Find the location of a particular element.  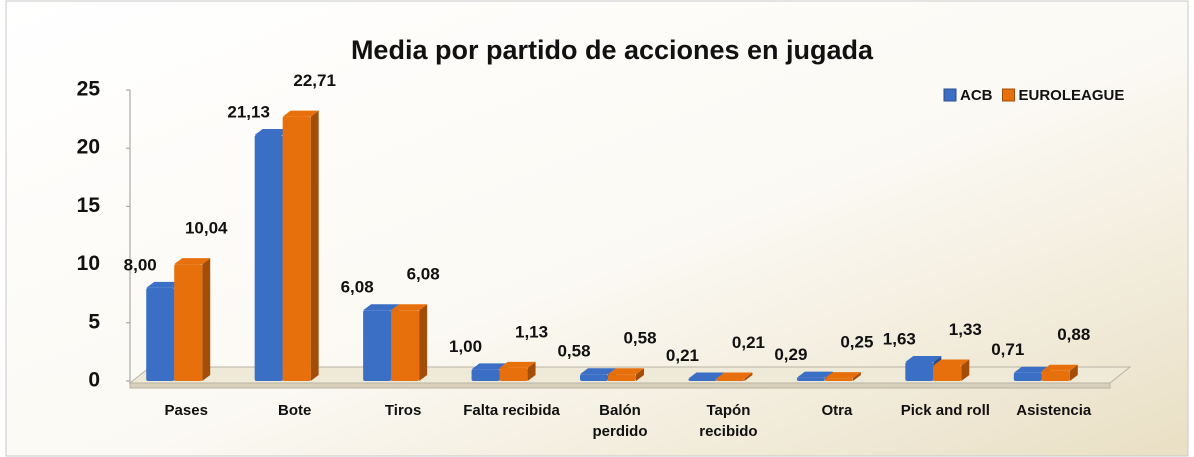

x-tick-label: Asistencia is located at coordinates (1054, 410).